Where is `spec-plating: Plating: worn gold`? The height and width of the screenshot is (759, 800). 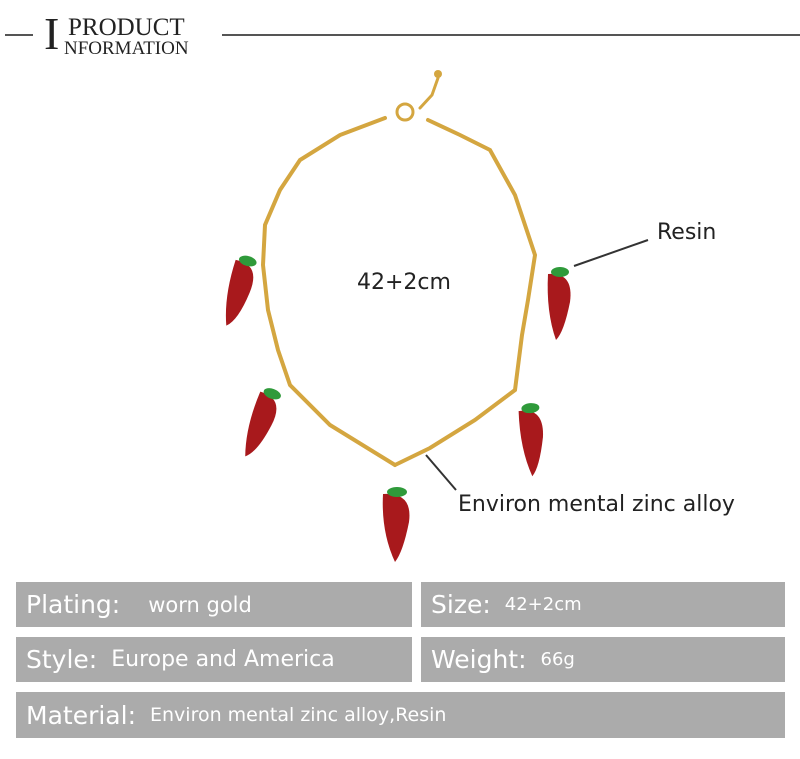 spec-plating: Plating: worn gold is located at coordinates (214, 604).